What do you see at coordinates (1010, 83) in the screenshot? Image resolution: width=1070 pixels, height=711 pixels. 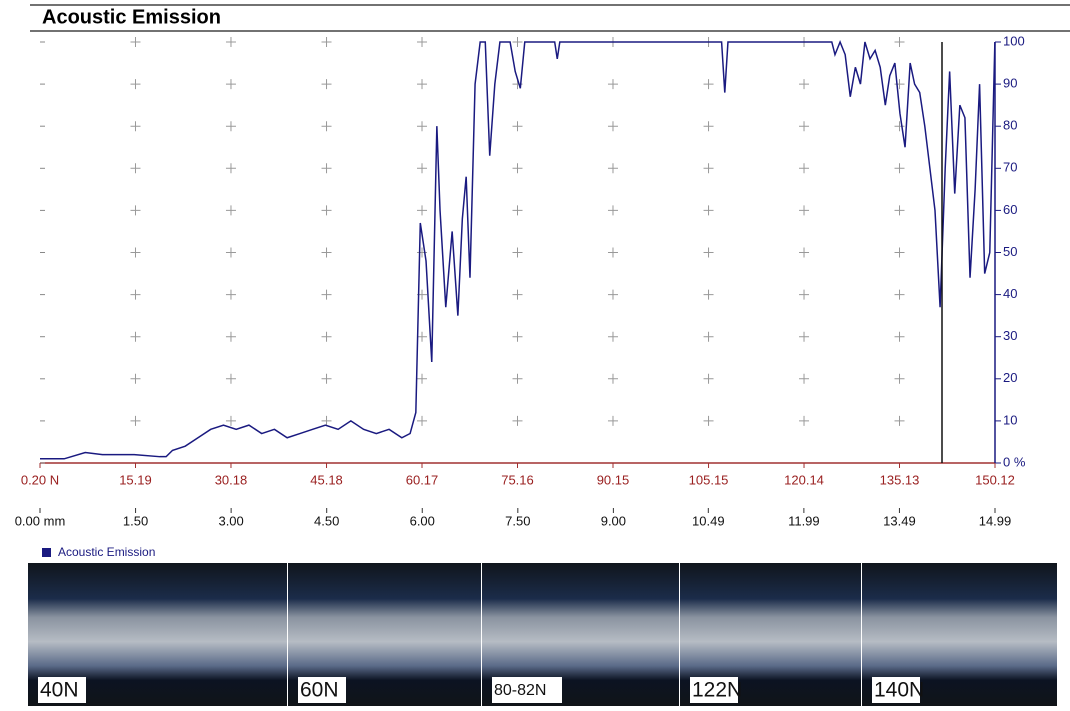 I see `y-tick-label: 90` at bounding box center [1010, 83].